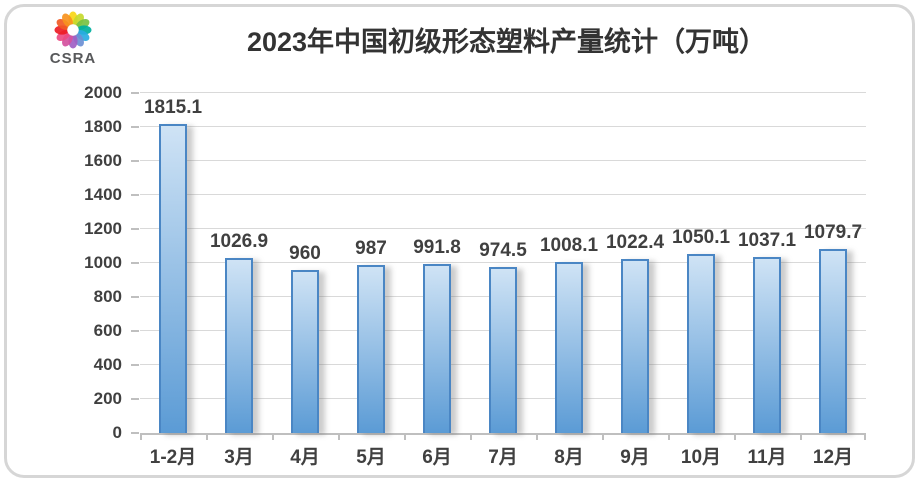 This screenshot has width=919, height=482. Describe the element at coordinates (239, 242) in the screenshot. I see `value-label: 1026.9` at that location.